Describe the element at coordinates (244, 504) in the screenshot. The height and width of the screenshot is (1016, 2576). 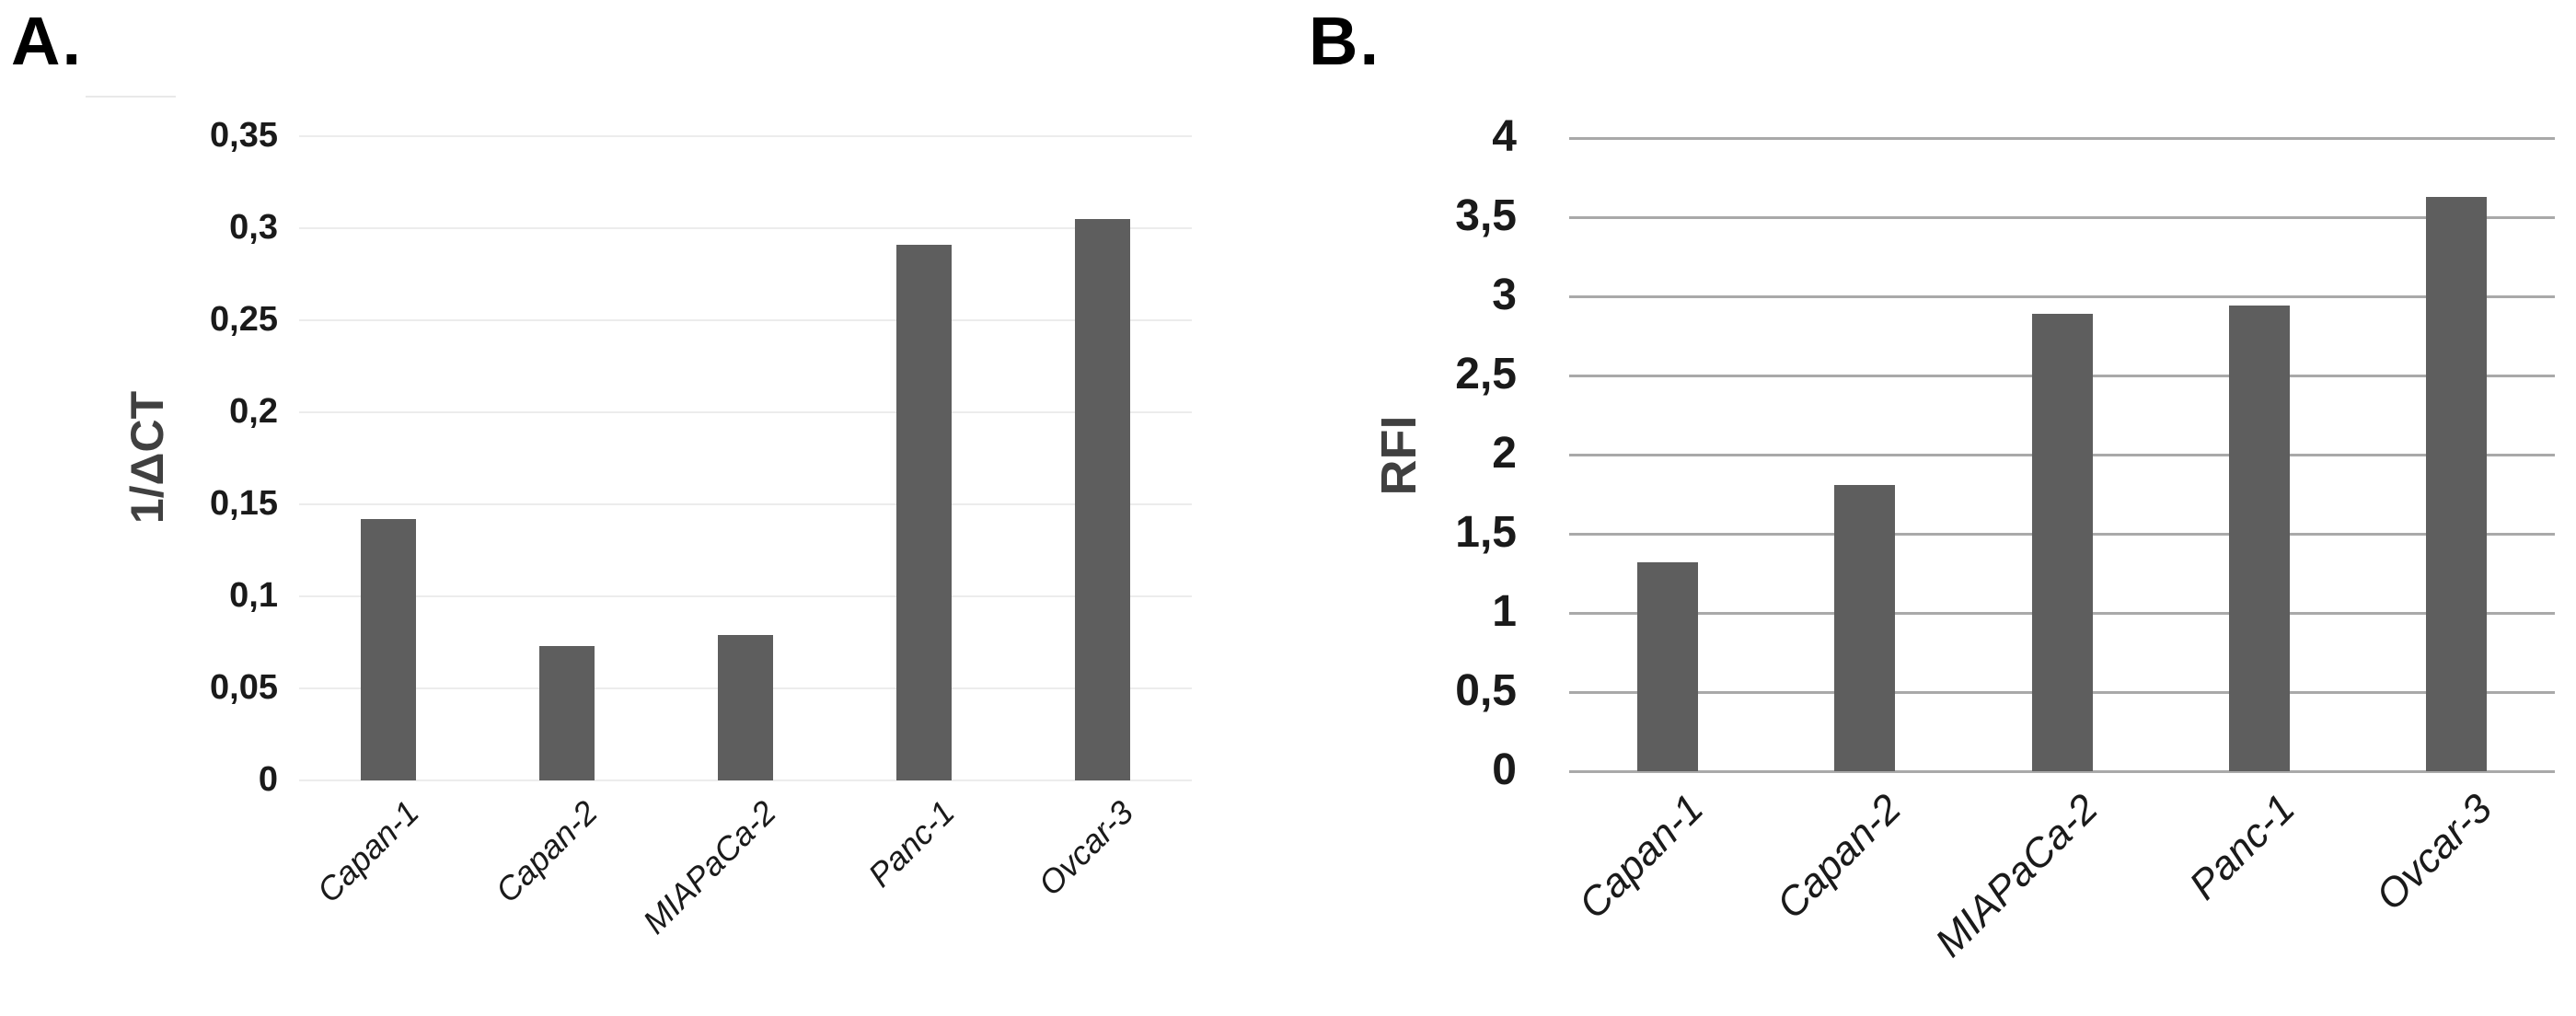
I see `y-tick-label: 0,15` at that location.